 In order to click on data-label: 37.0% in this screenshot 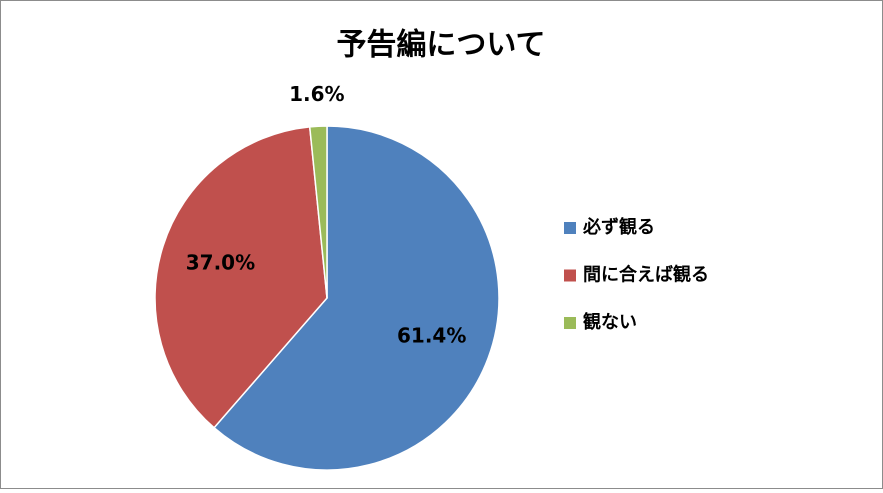, I will do `click(220, 263)`.